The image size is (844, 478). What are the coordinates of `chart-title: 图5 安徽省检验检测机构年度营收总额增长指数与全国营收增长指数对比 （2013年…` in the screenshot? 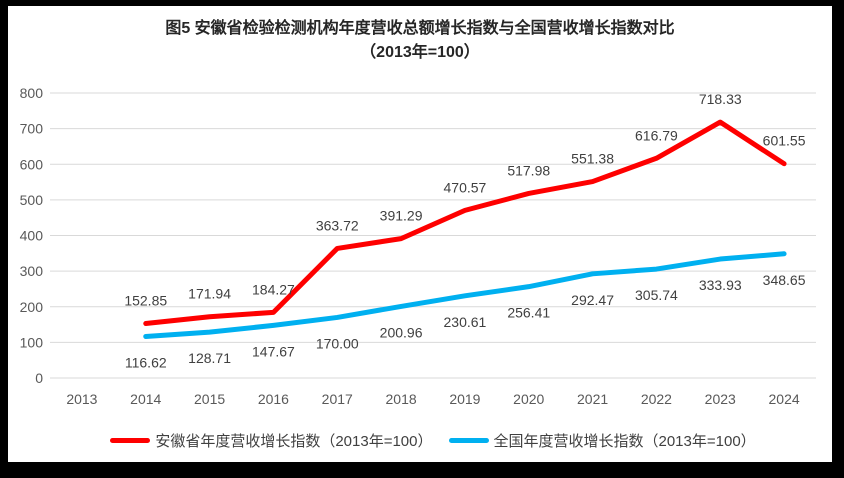 It's located at (420, 41).